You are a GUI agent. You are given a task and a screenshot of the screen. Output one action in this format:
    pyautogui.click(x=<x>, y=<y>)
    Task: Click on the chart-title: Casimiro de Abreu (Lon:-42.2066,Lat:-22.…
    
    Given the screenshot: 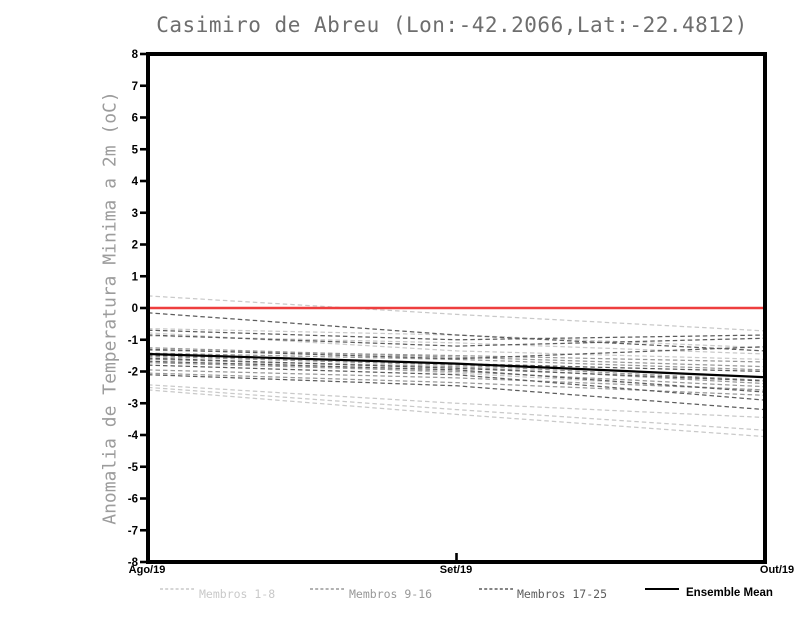 What is the action you would take?
    pyautogui.click(x=452, y=25)
    